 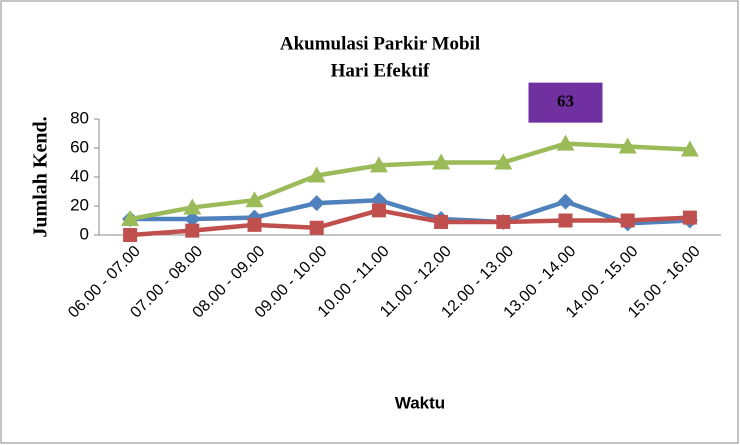 I want to click on x-axis-label: Waktu, so click(x=420, y=402).